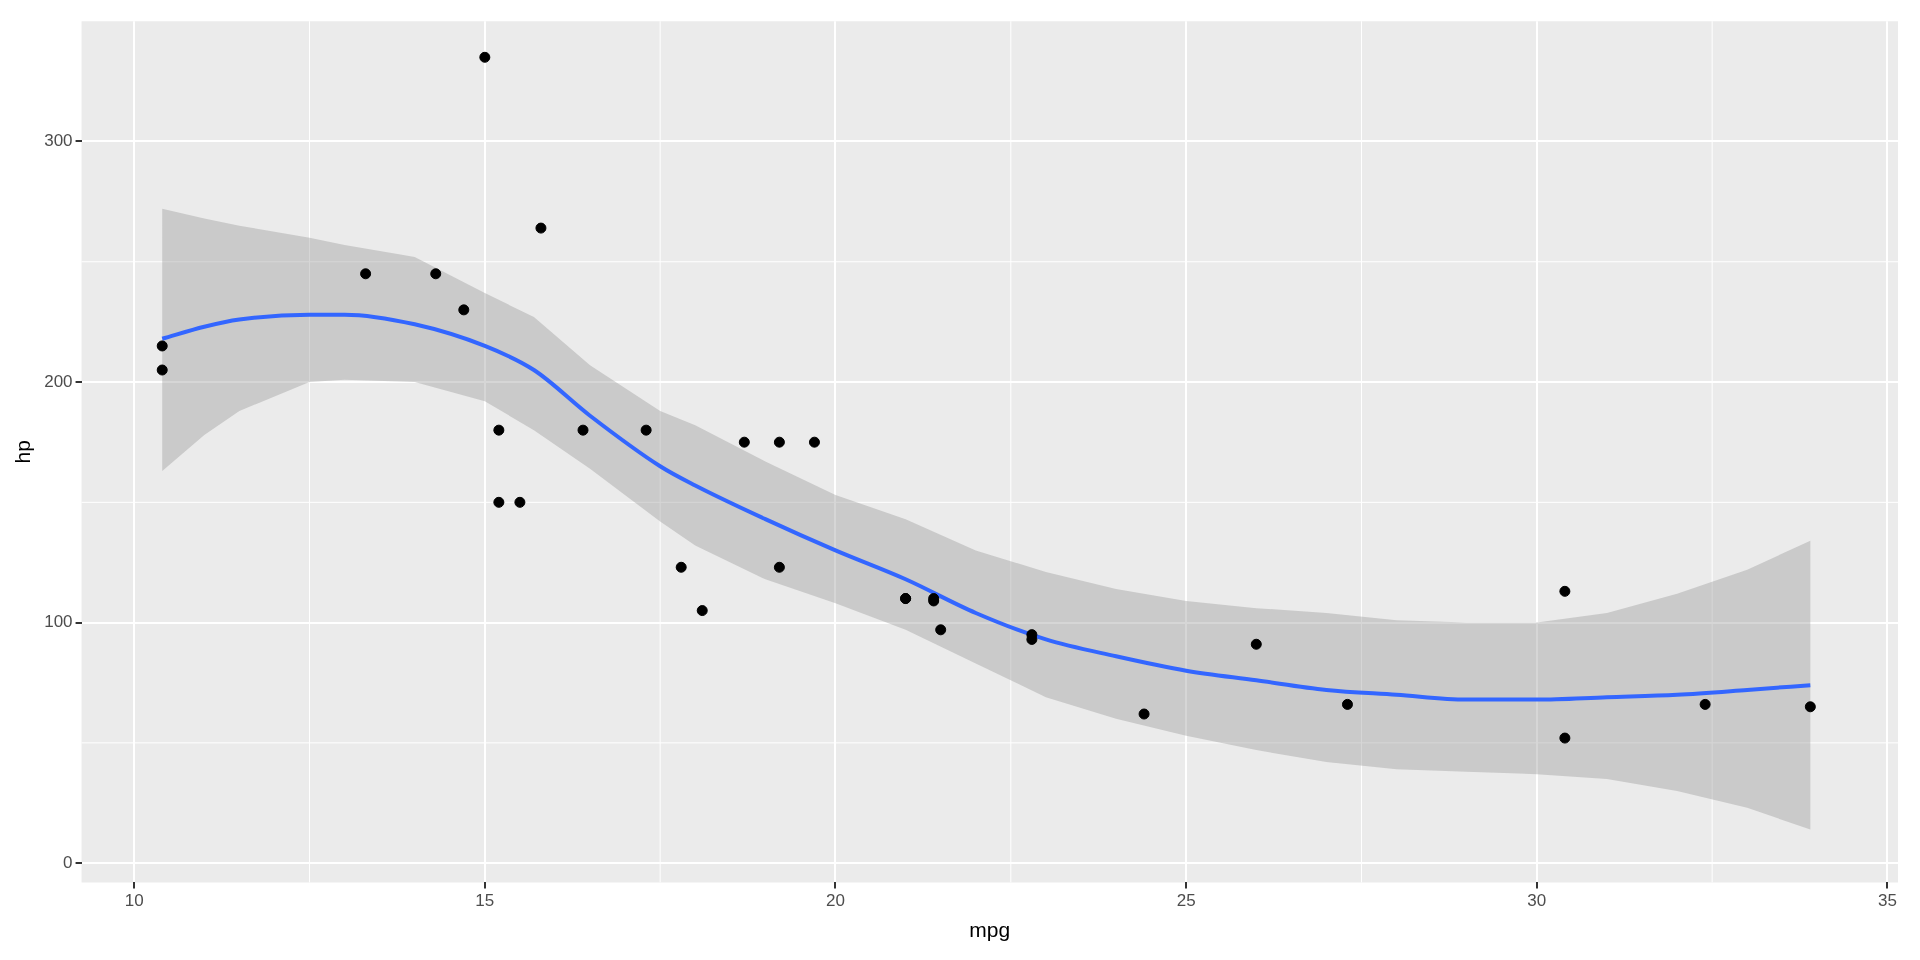 The image size is (1920, 960). Describe the element at coordinates (835, 901) in the screenshot. I see `x-tick-label: 20` at that location.